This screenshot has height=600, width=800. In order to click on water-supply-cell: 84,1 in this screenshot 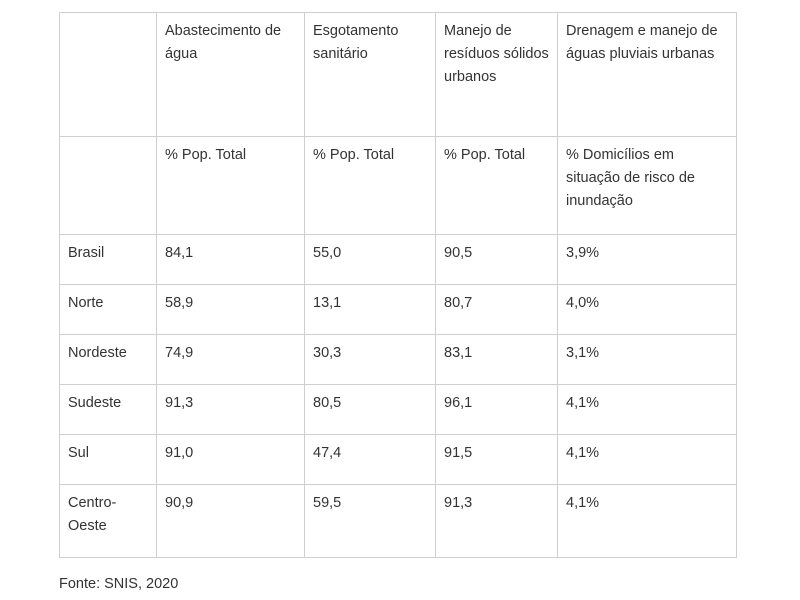, I will do `click(230, 259)`.